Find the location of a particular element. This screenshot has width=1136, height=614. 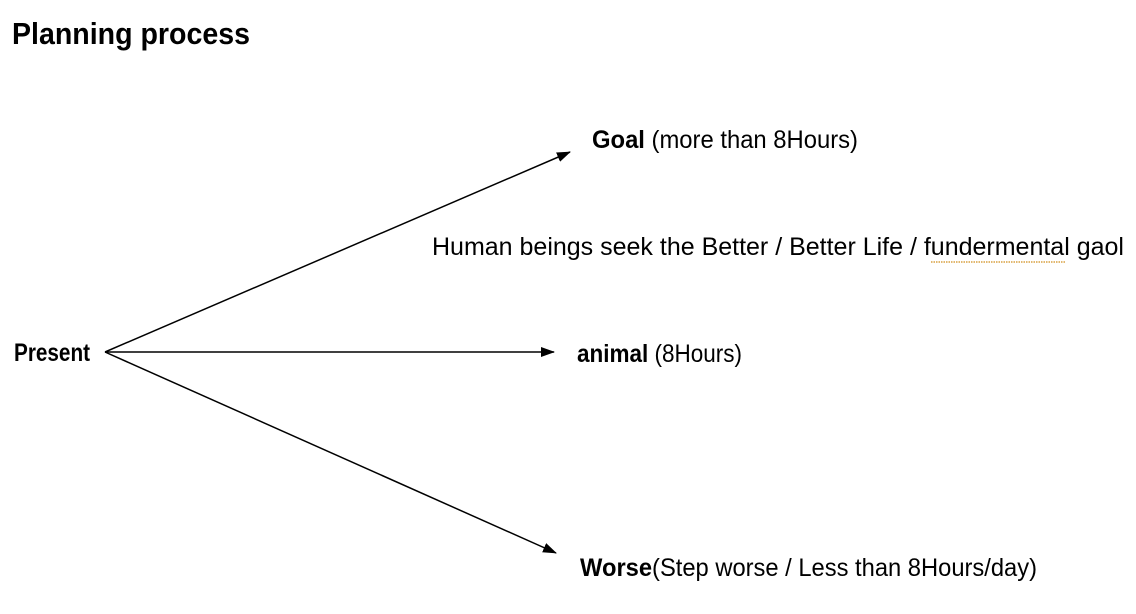

note-misspelled-word: fundermental is located at coordinates (997, 247).